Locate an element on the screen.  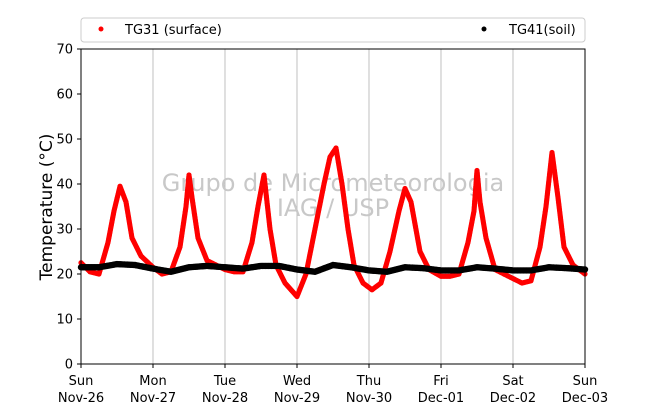
legend-marker-surface is located at coordinates (101, 29).